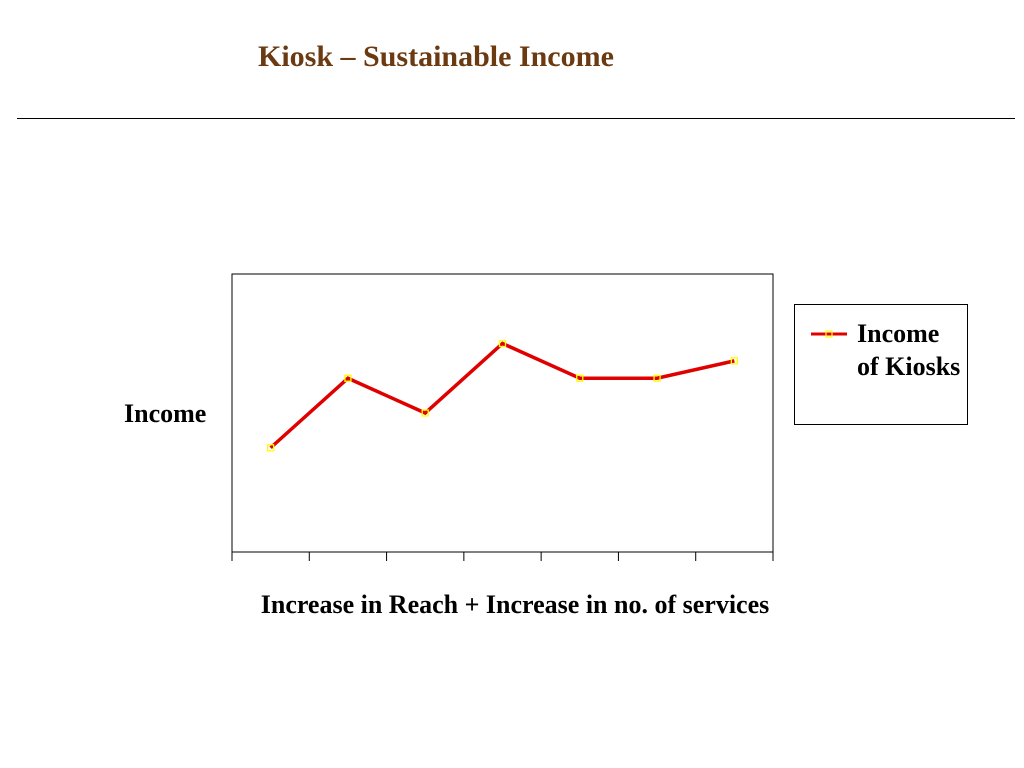 This screenshot has height=768, width=1024. What do you see at coordinates (502, 556) in the screenshot?
I see `x-axis-ticks` at bounding box center [502, 556].